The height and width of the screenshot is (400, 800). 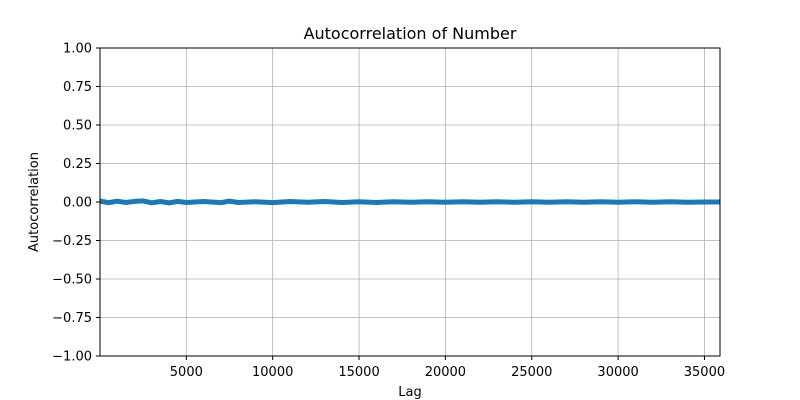 I want to click on autocorrelation-series-line, so click(x=409, y=202).